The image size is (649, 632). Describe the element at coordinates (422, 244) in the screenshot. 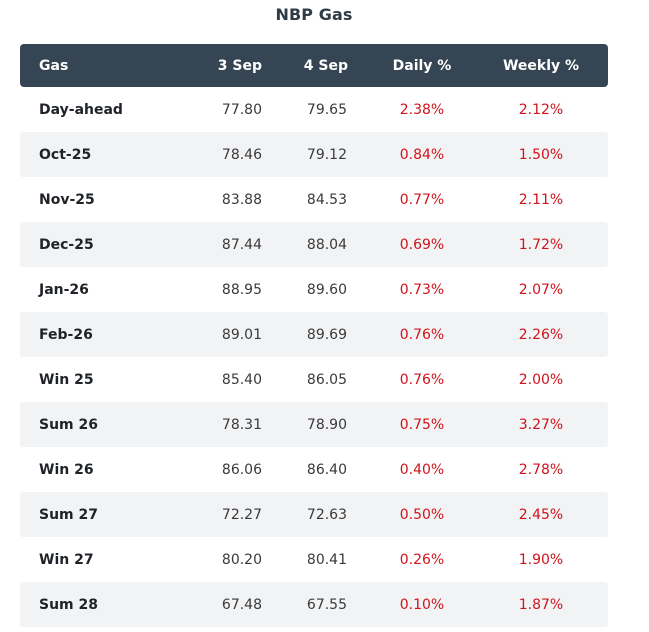

I see `cell-daily-change: 0.69%` at that location.